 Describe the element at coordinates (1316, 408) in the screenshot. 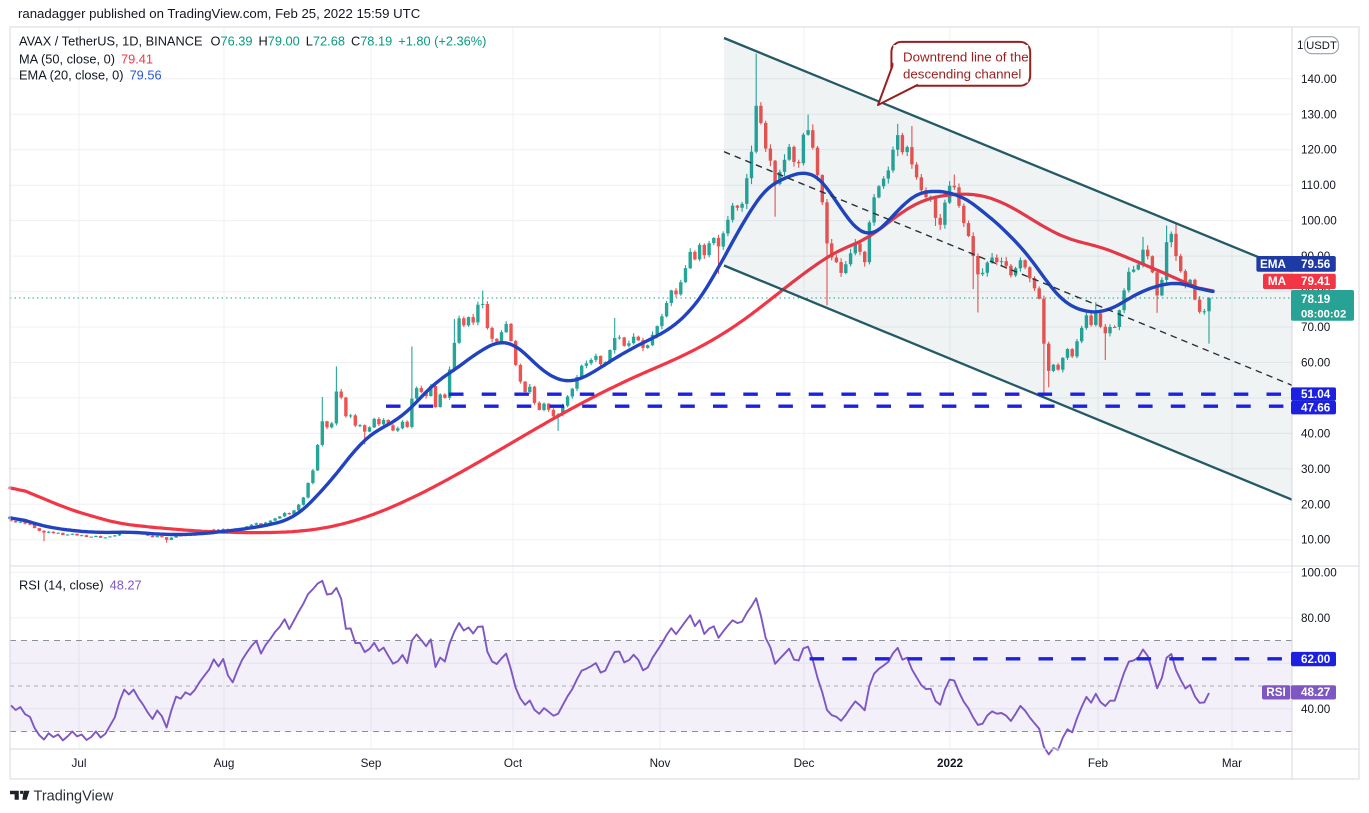

I see `svg-text: 47.66` at that location.